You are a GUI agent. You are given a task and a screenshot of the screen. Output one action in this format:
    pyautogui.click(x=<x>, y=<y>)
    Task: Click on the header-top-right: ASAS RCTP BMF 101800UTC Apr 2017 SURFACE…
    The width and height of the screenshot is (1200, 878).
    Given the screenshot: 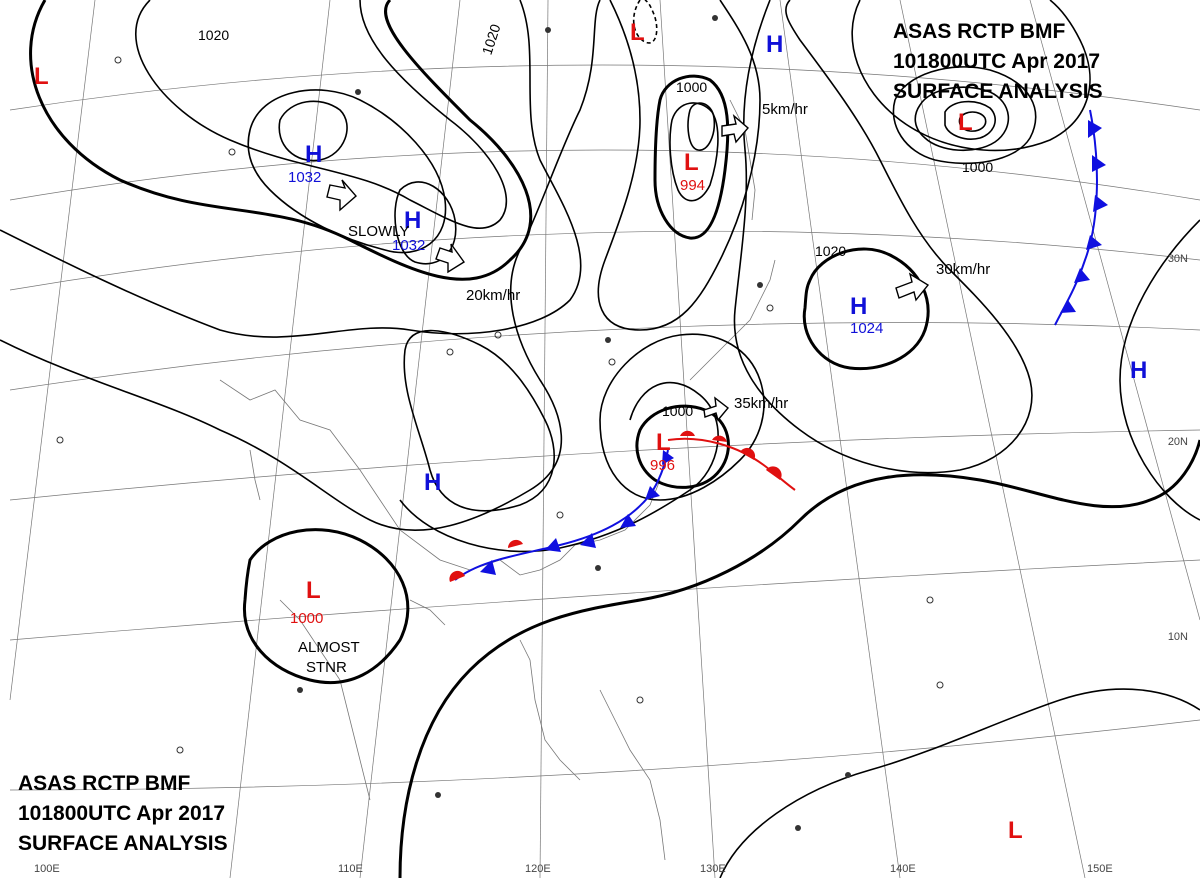 What is the action you would take?
    pyautogui.click(x=998, y=61)
    